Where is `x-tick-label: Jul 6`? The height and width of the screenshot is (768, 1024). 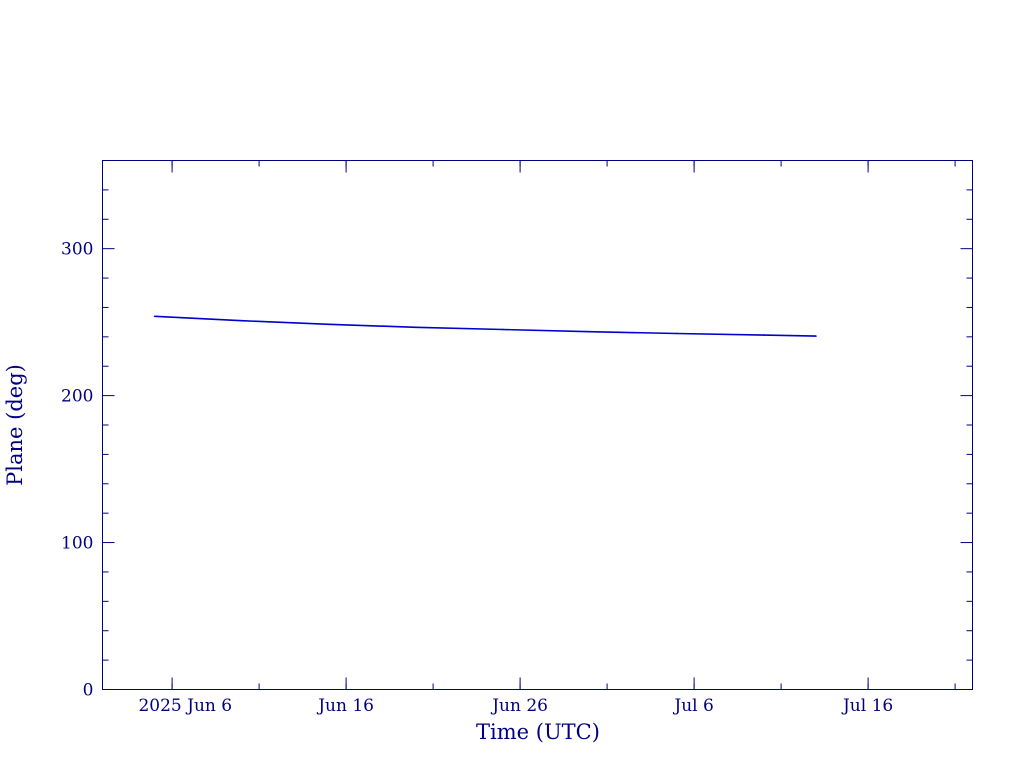 x-tick-label: Jul 6 is located at coordinates (692, 706).